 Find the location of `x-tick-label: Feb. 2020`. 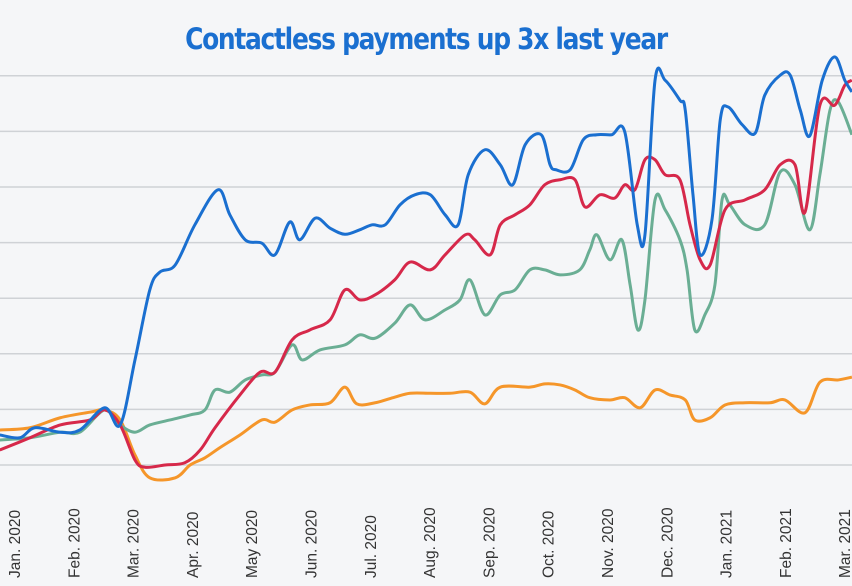

x-tick-label: Feb. 2020 is located at coordinates (74, 543).